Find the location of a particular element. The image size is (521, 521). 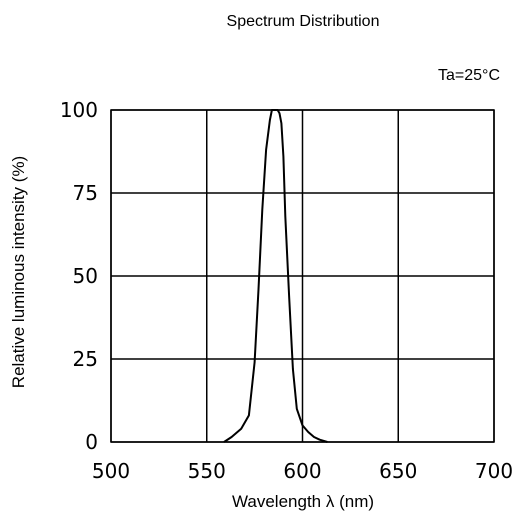

x-tick-label: 500 is located at coordinates (111, 471).